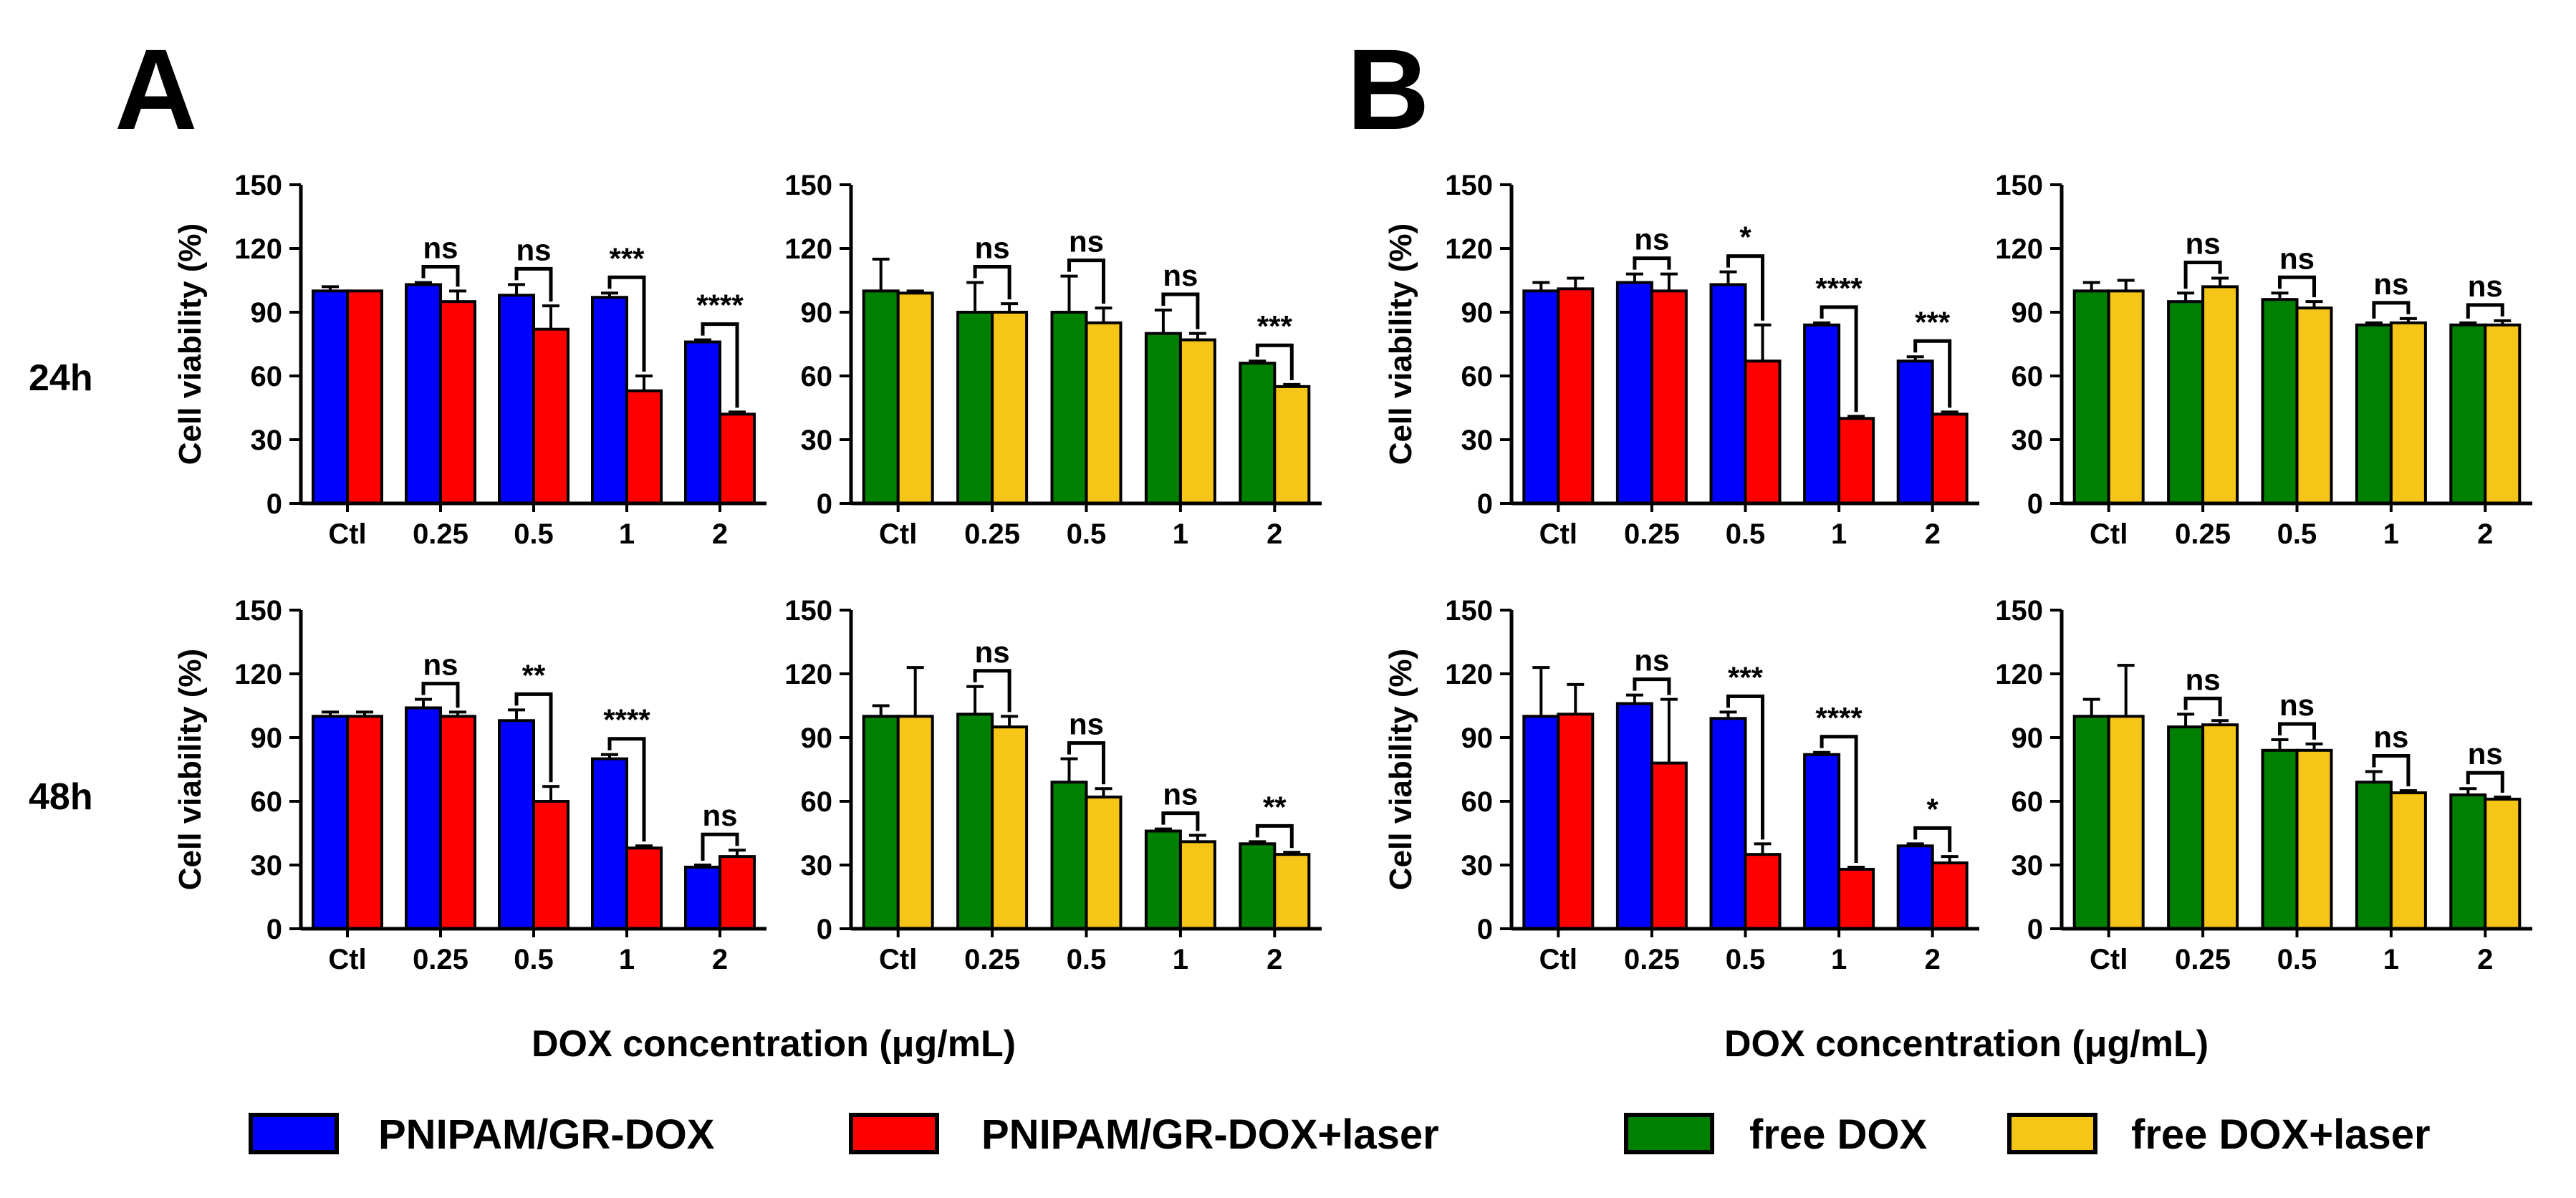  Describe the element at coordinates (1144, 1134) in the screenshot. I see `legend-item-pnipam-gr-dox-laser: PNIPAM/GR-DOX+laser` at that location.